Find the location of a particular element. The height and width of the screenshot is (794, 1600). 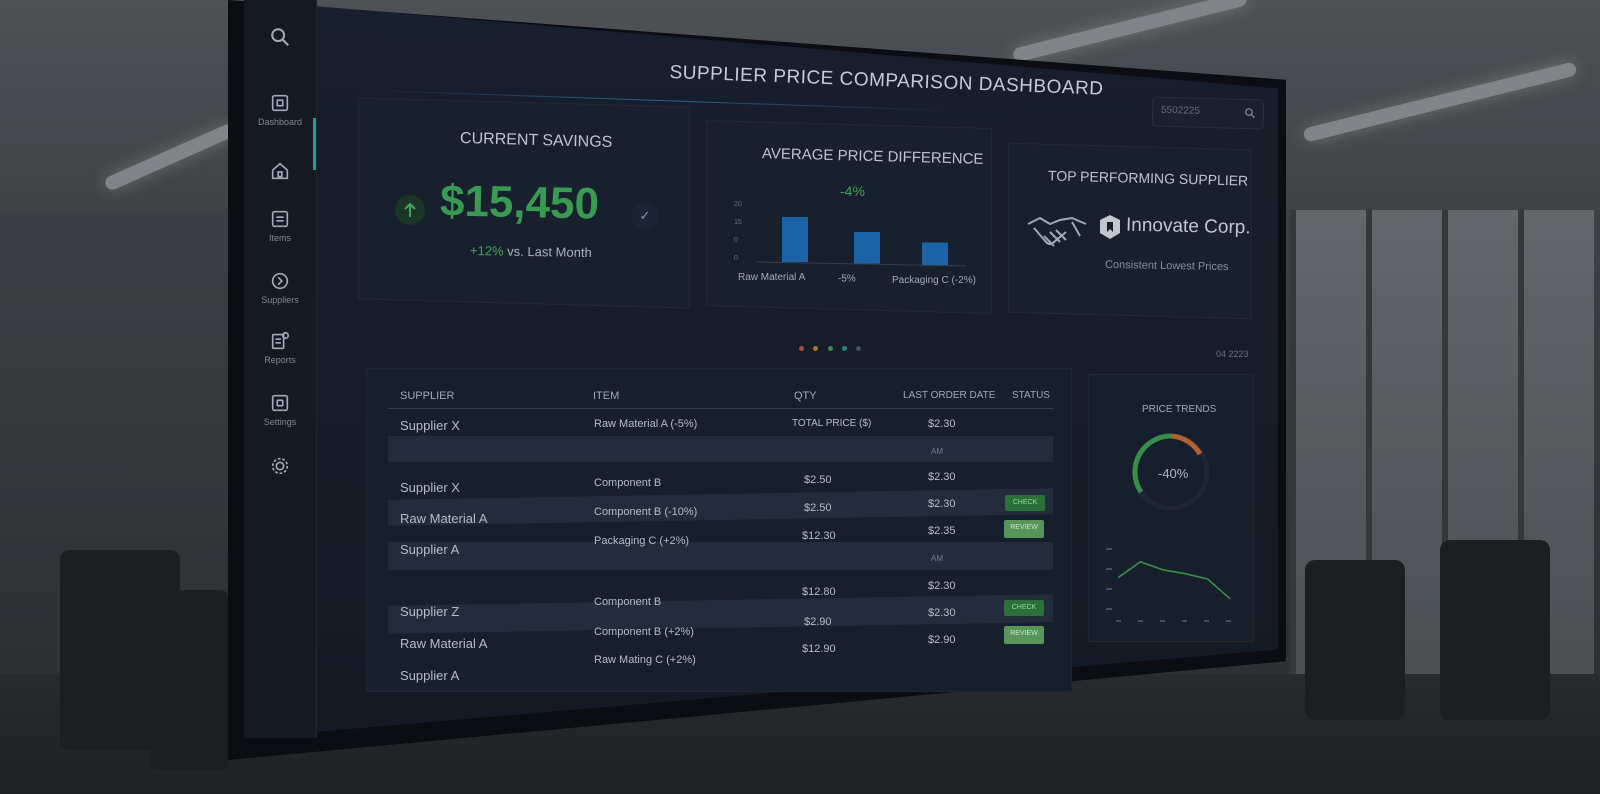

top-supplier-subtitle: Consistent Lowest Prices is located at coordinates (1166, 266).